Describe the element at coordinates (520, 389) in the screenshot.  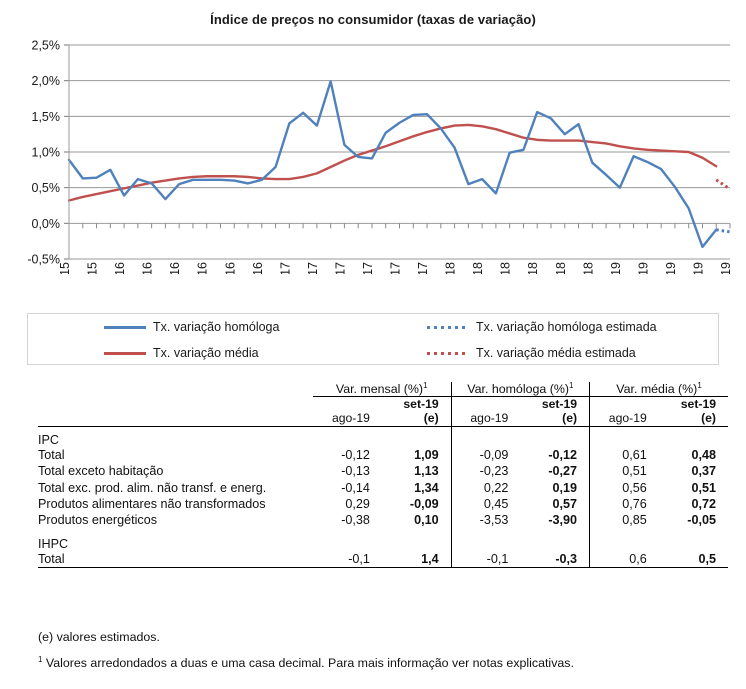
I see `group-header-2: Var. homóloga (%)1` at that location.